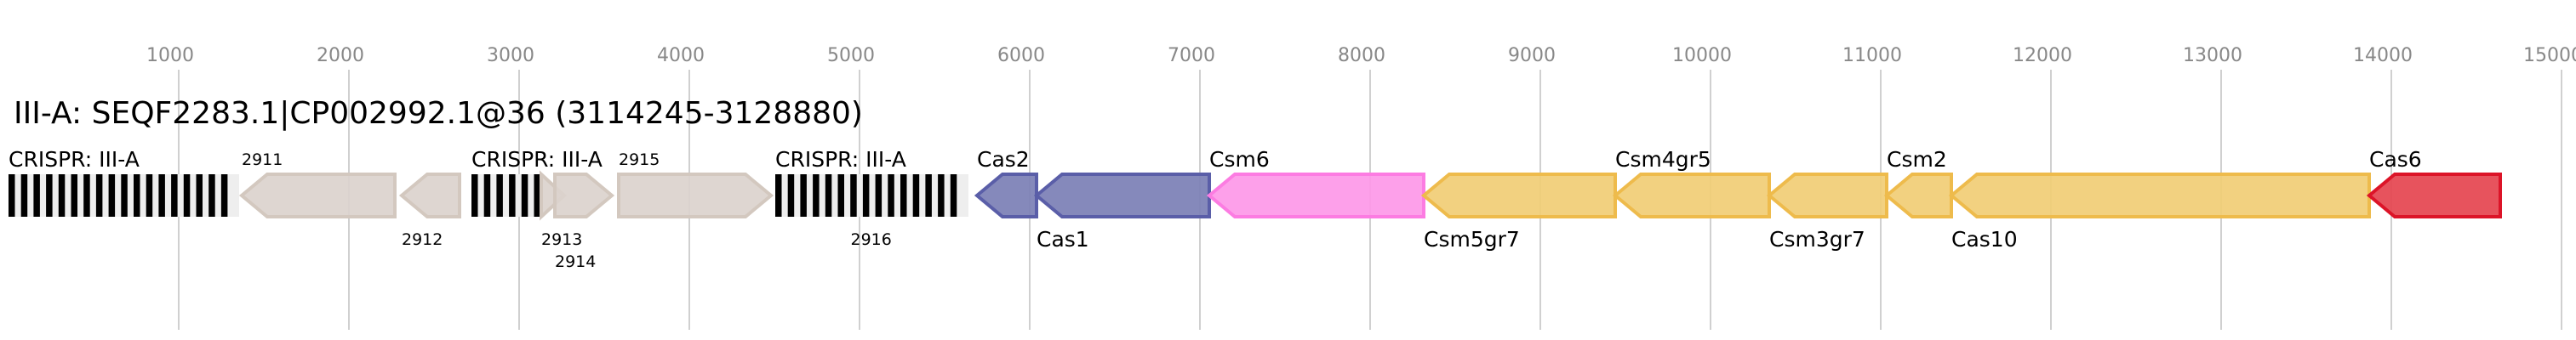 This screenshot has height=340, width=2576. I want to click on gene-2913: 2913, so click(561, 209).